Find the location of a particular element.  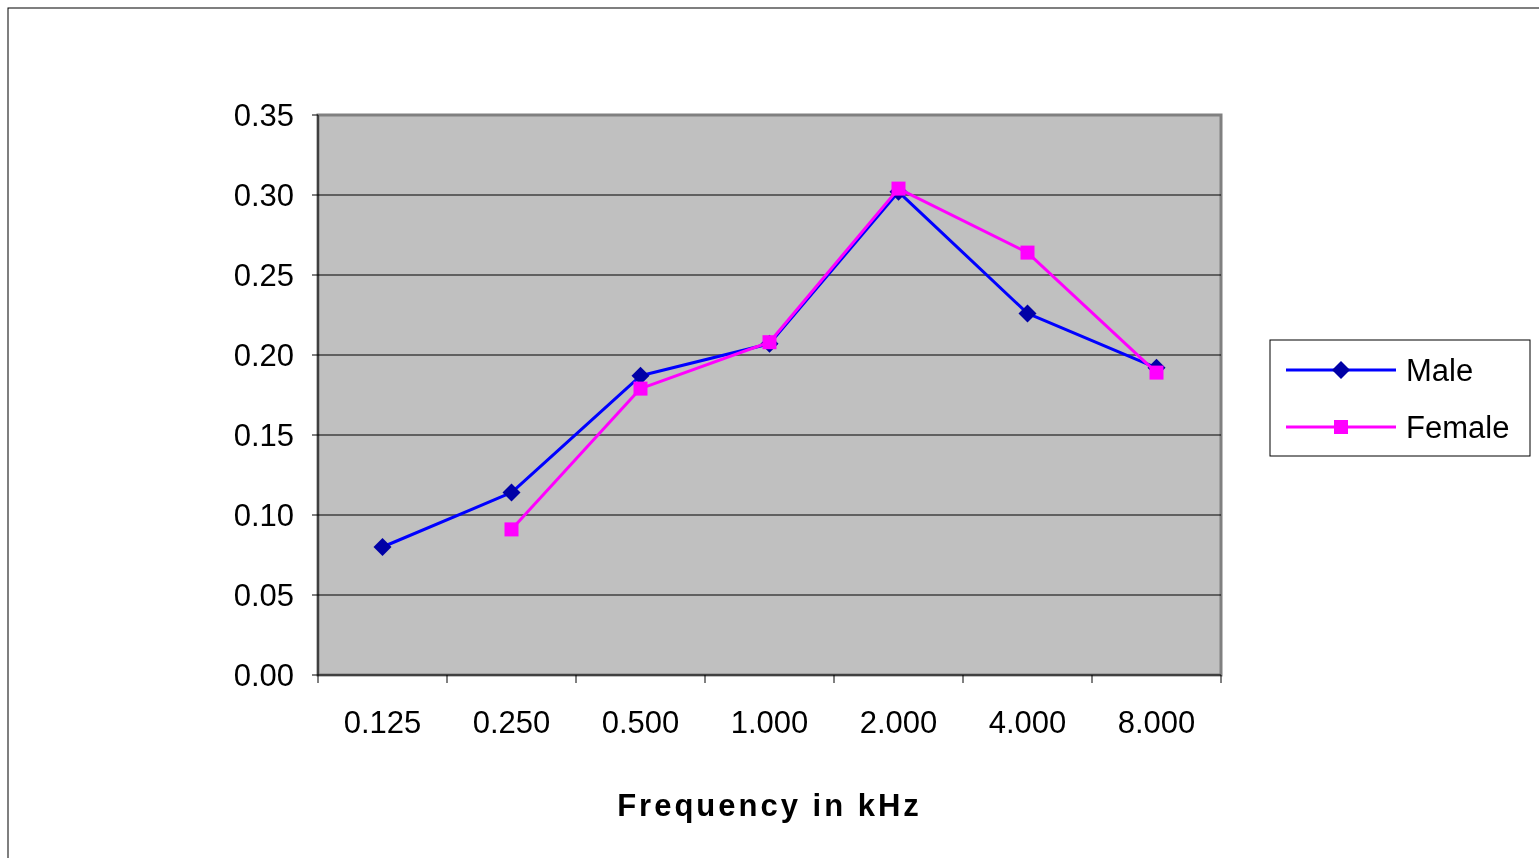

y-tick-label: 0.15 is located at coordinates (263, 435).